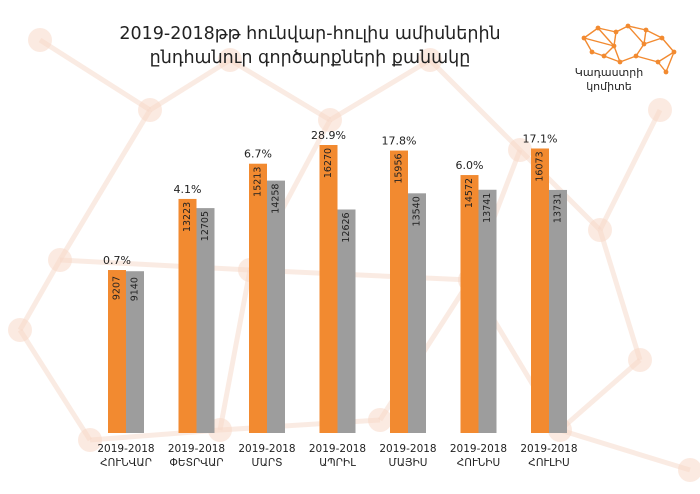  What do you see at coordinates (417, 211) in the screenshot?
I see `bar-value-label: 13540` at bounding box center [417, 211].